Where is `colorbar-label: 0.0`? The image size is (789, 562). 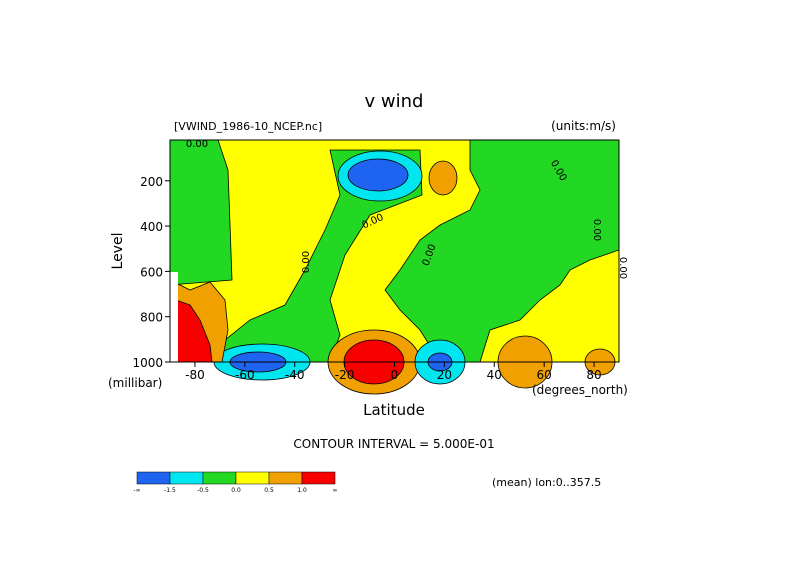
colorbar-label: 0.0 is located at coordinates (236, 490).